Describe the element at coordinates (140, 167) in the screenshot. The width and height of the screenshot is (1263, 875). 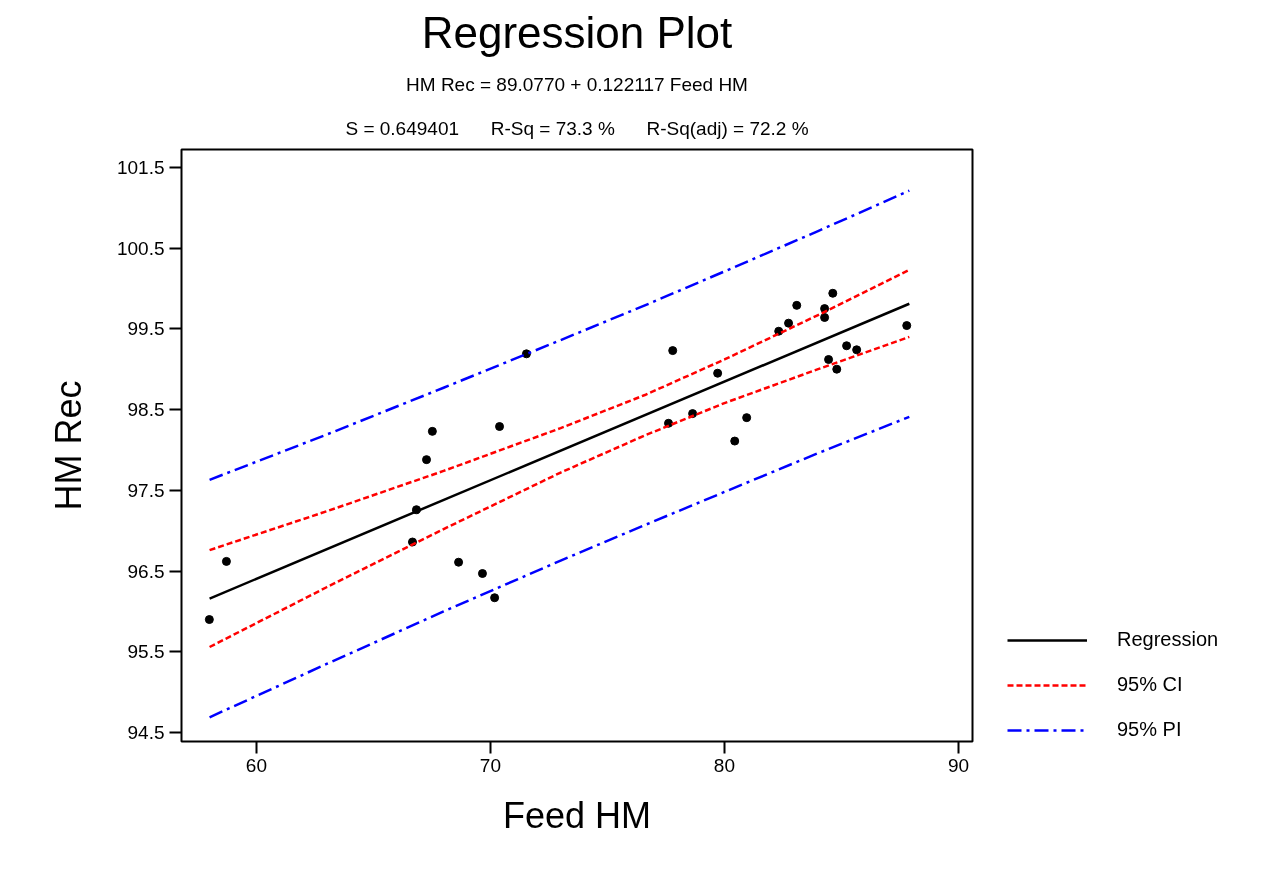
I see `y-tick-label: 101.5` at that location.